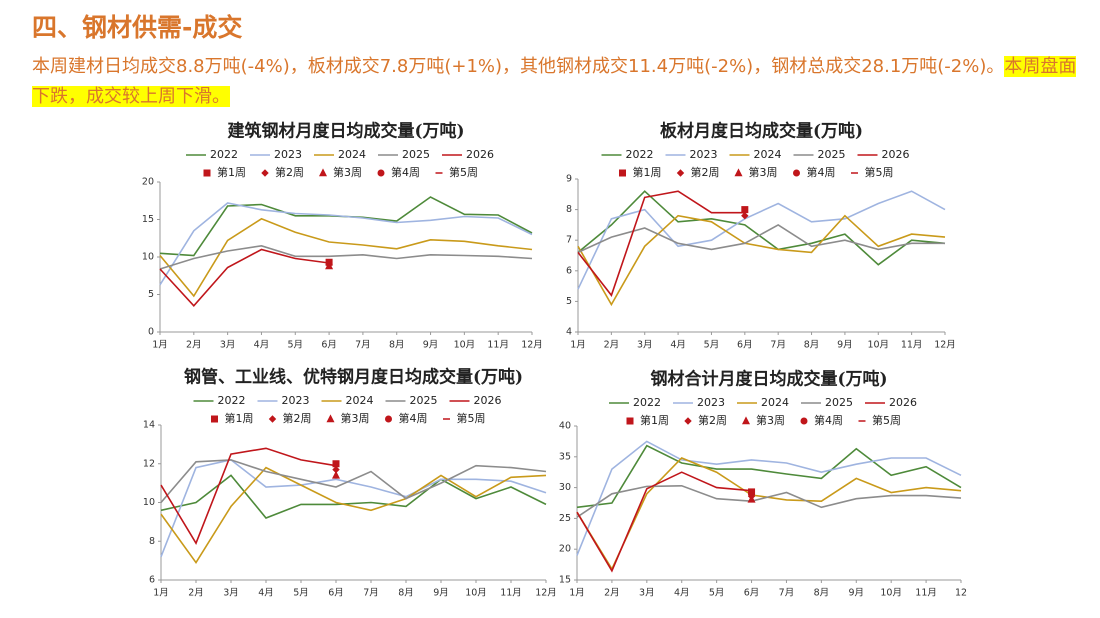 This screenshot has height=618, width=1100. What do you see at coordinates (565, 456) in the screenshot?
I see `y-tick-label: 35` at bounding box center [565, 456].